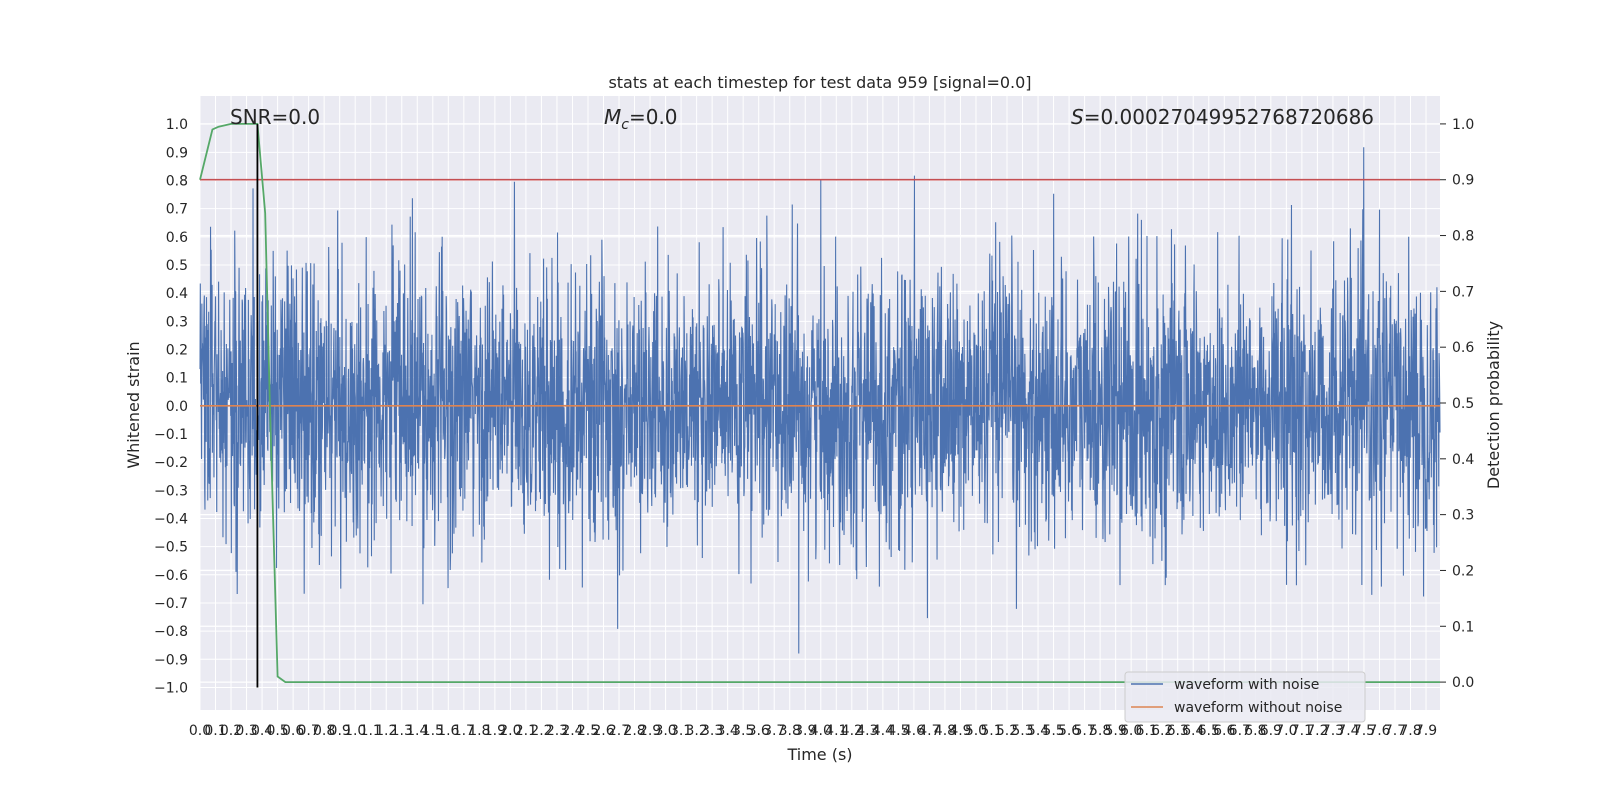 This screenshot has height=800, width=1600. Describe the element at coordinates (1379, 731) in the screenshot. I see `x-tick-76: 7.6` at that location.